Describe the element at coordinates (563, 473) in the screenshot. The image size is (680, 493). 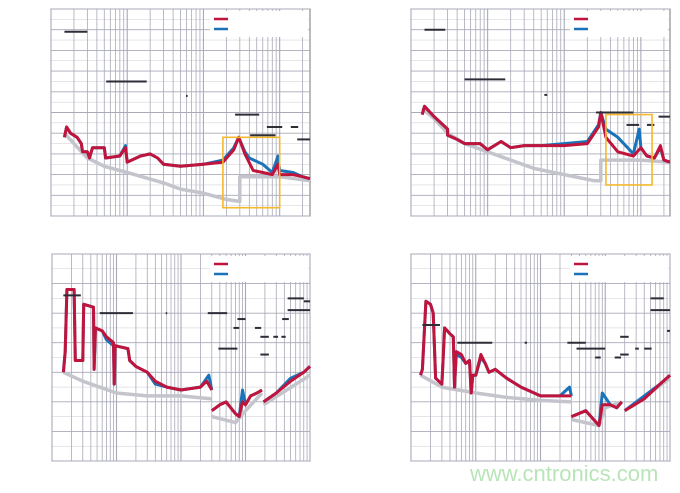
I see `watermark: www.cntronics.com` at that location.